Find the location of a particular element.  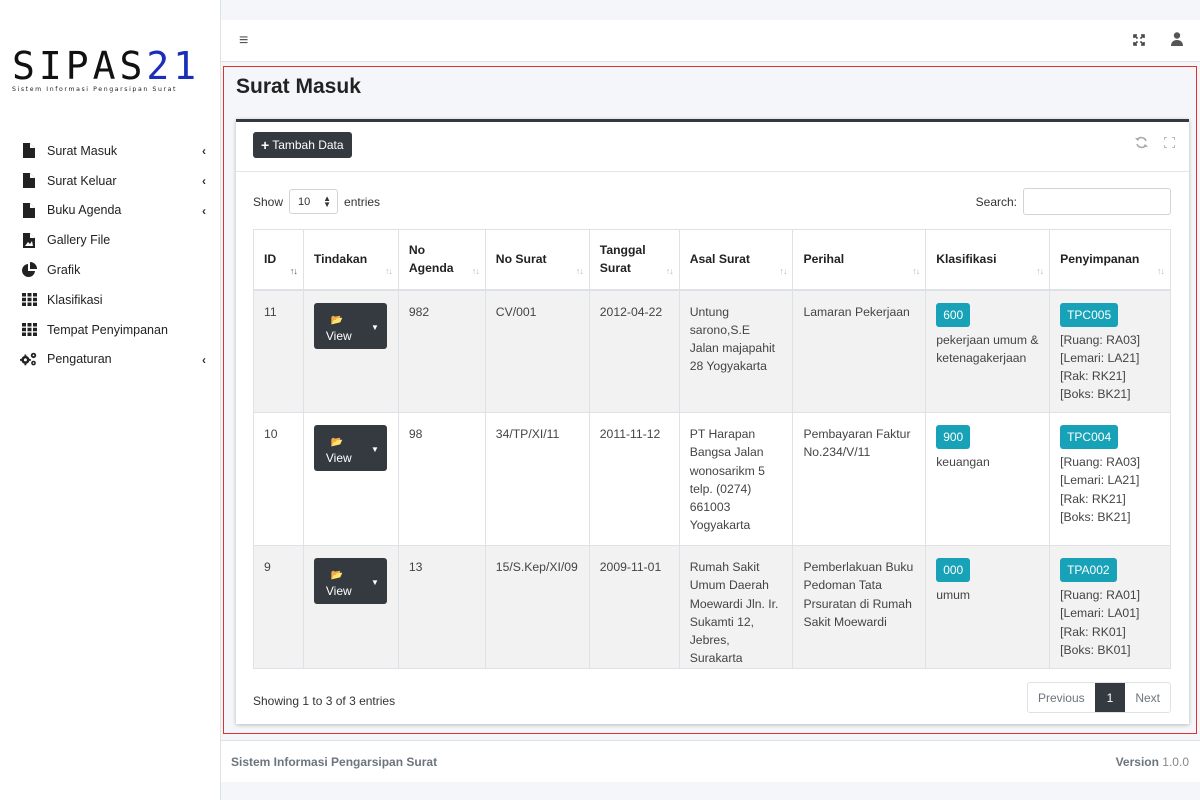

sidebar-item-label: Surat Keluar is located at coordinates (82, 180).